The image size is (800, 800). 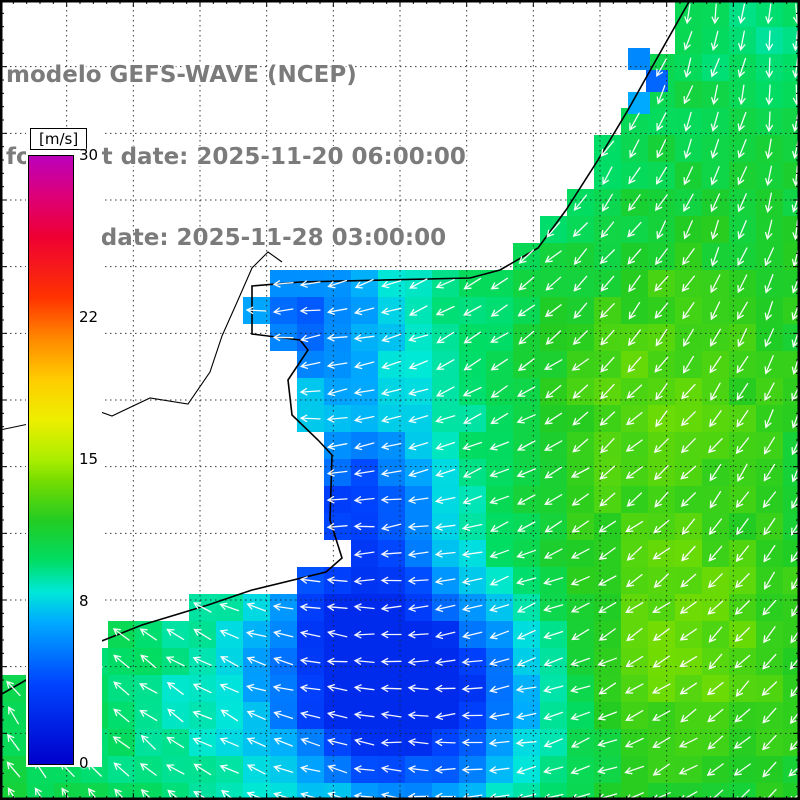 What do you see at coordinates (84, 601) in the screenshot?
I see `colorbar-tick-label: 8` at bounding box center [84, 601].